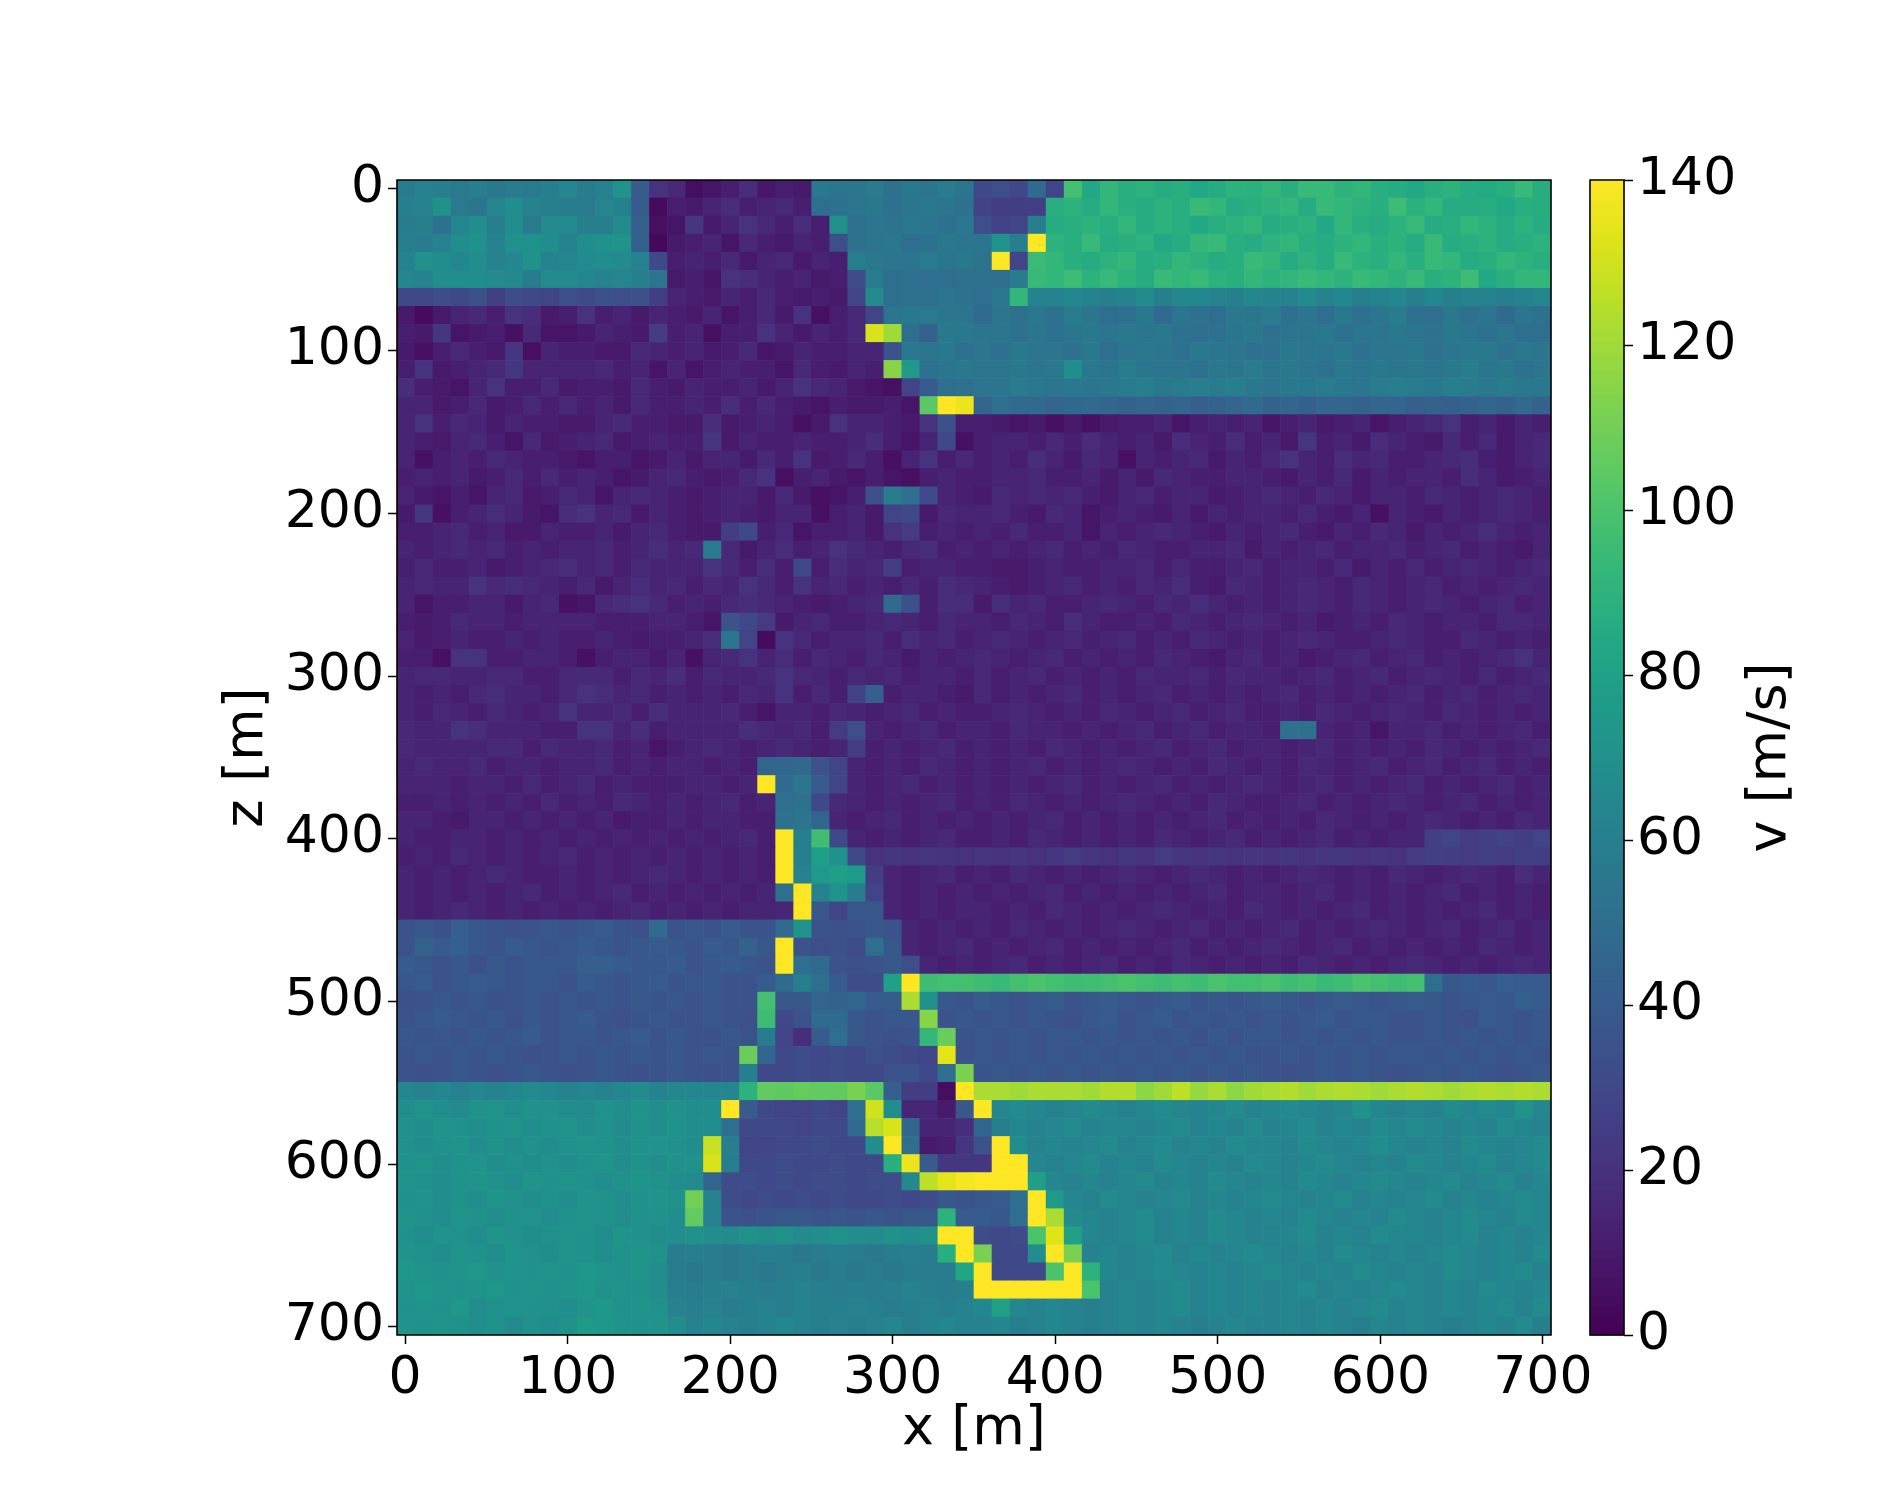 The height and width of the screenshot is (1500, 1900). Describe the element at coordinates (1687, 340) in the screenshot. I see `color-bar-label: 120` at that location.